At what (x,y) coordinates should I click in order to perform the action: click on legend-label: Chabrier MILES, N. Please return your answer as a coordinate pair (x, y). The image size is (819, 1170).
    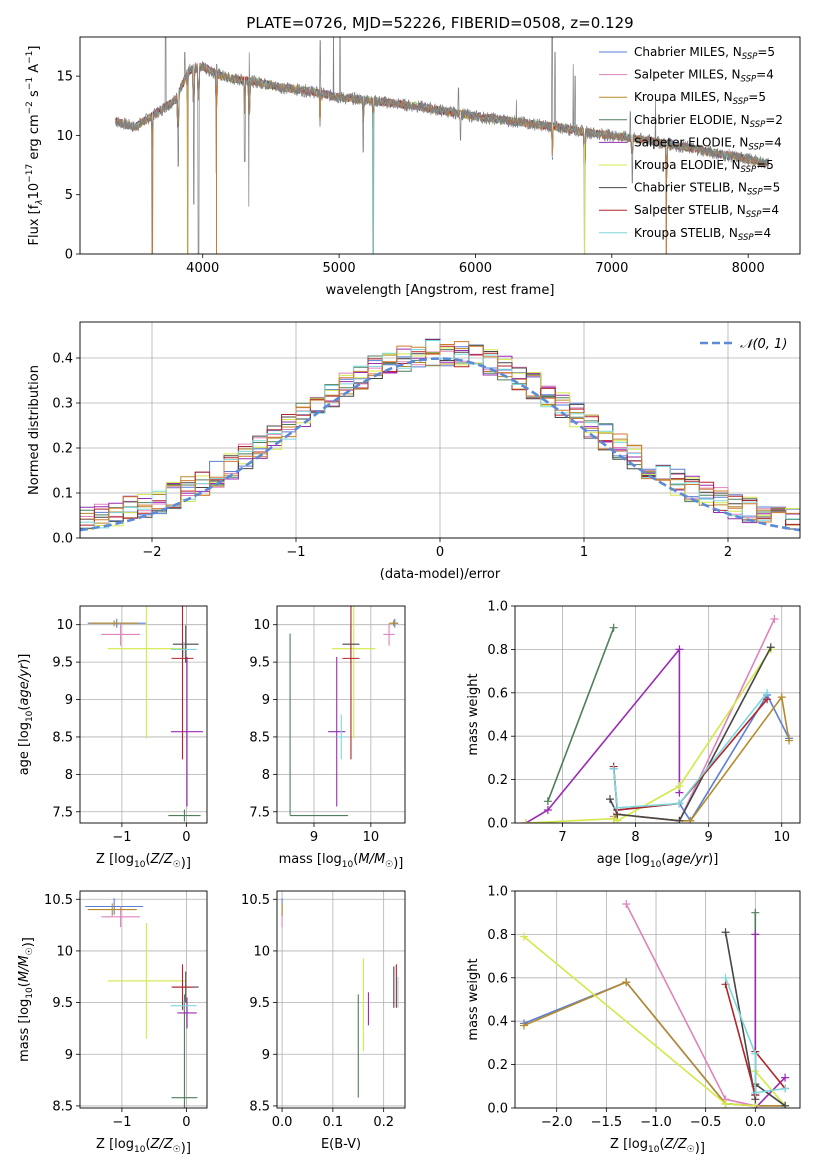
    Looking at the image, I should click on (688, 52).